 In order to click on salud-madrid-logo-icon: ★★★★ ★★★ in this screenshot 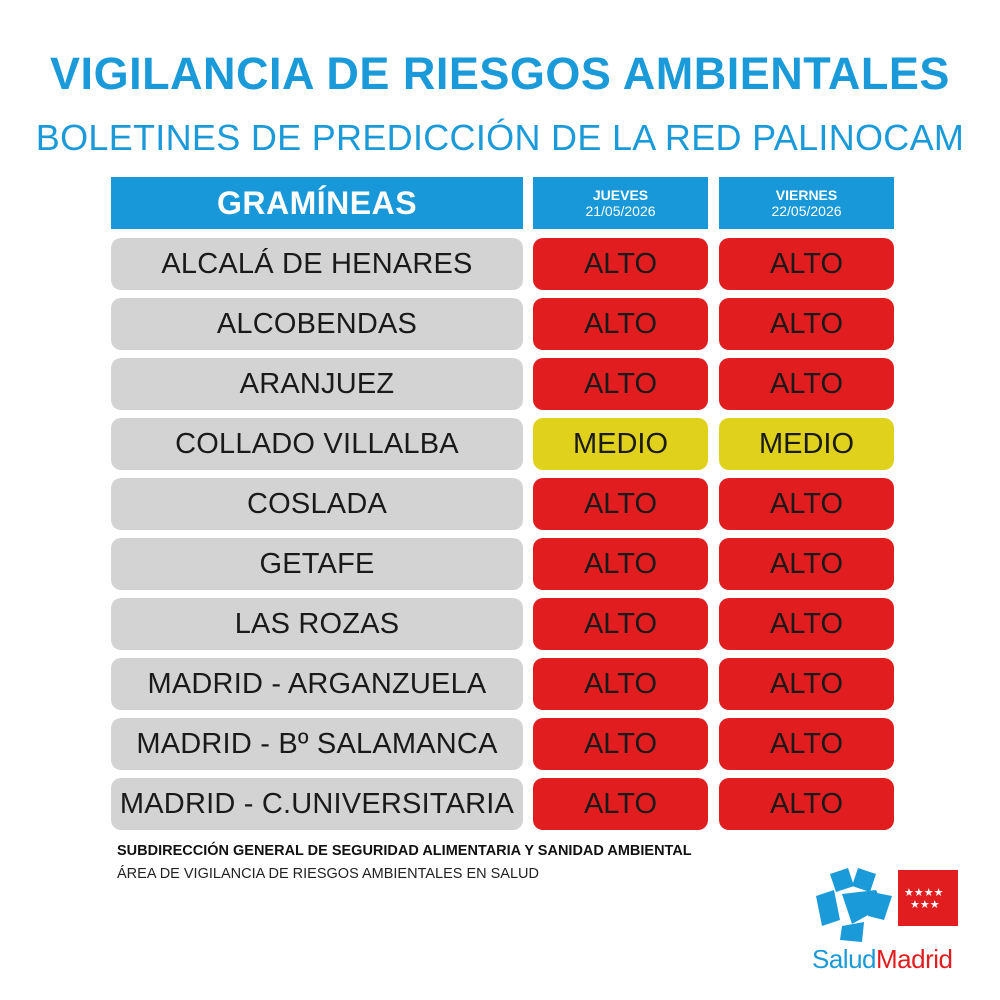, I will do `click(887, 905)`.